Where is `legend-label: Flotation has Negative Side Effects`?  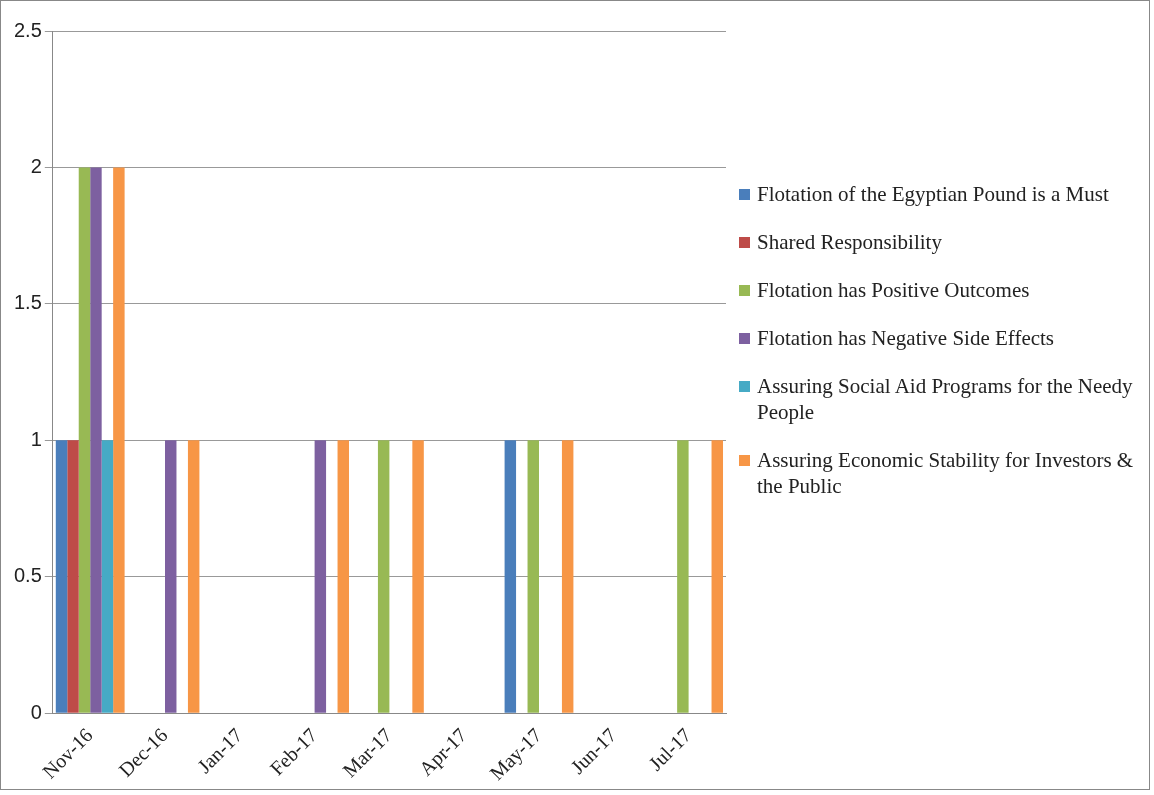 legend-label: Flotation has Negative Side Effects is located at coordinates (906, 338).